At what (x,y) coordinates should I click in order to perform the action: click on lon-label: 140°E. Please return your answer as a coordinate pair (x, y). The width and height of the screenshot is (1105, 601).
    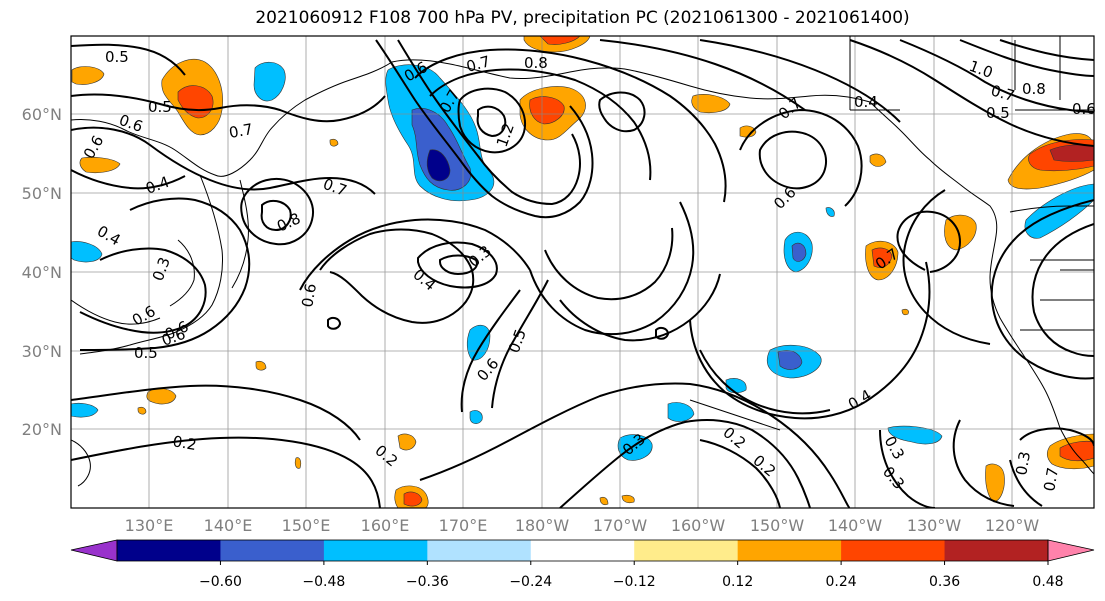
    Looking at the image, I should click on (228, 525).